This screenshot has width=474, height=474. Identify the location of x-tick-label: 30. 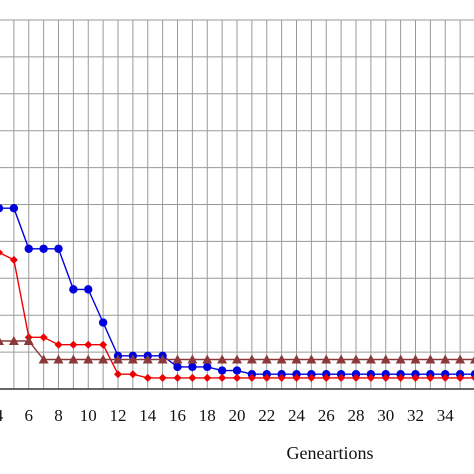
(385, 415).